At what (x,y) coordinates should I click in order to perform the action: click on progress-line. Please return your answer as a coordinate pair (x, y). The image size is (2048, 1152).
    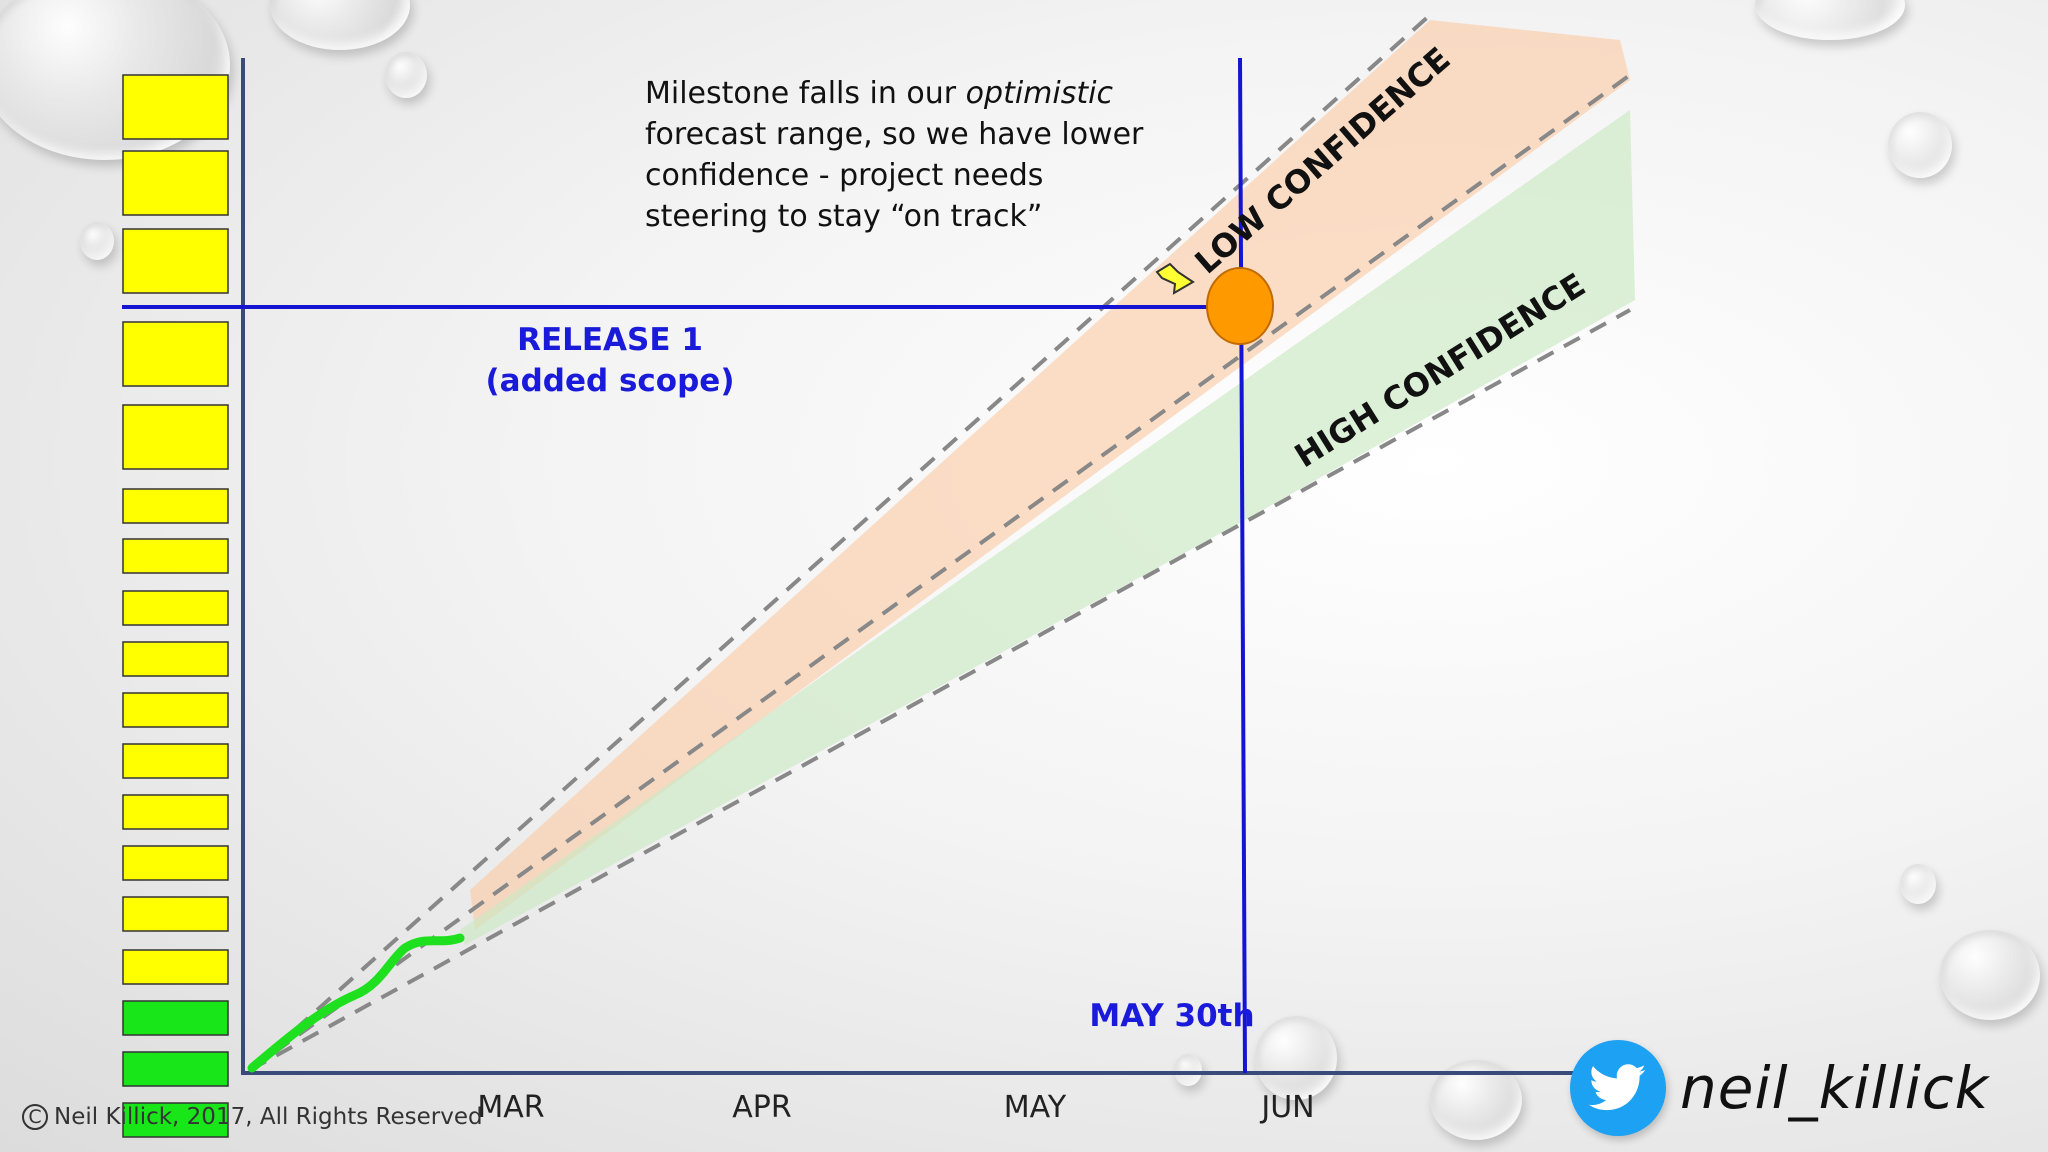
    Looking at the image, I should click on (356, 1003).